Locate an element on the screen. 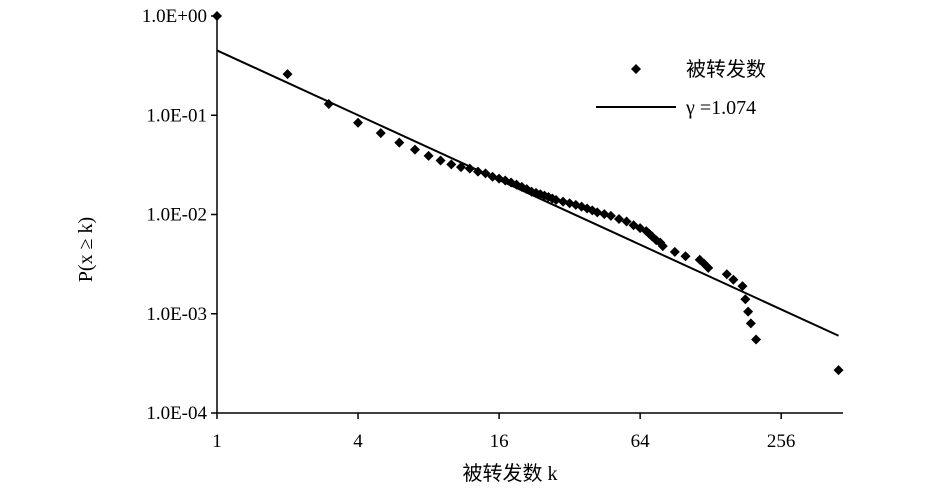  legend-label-fit: γ =1.074 is located at coordinates (720, 108).